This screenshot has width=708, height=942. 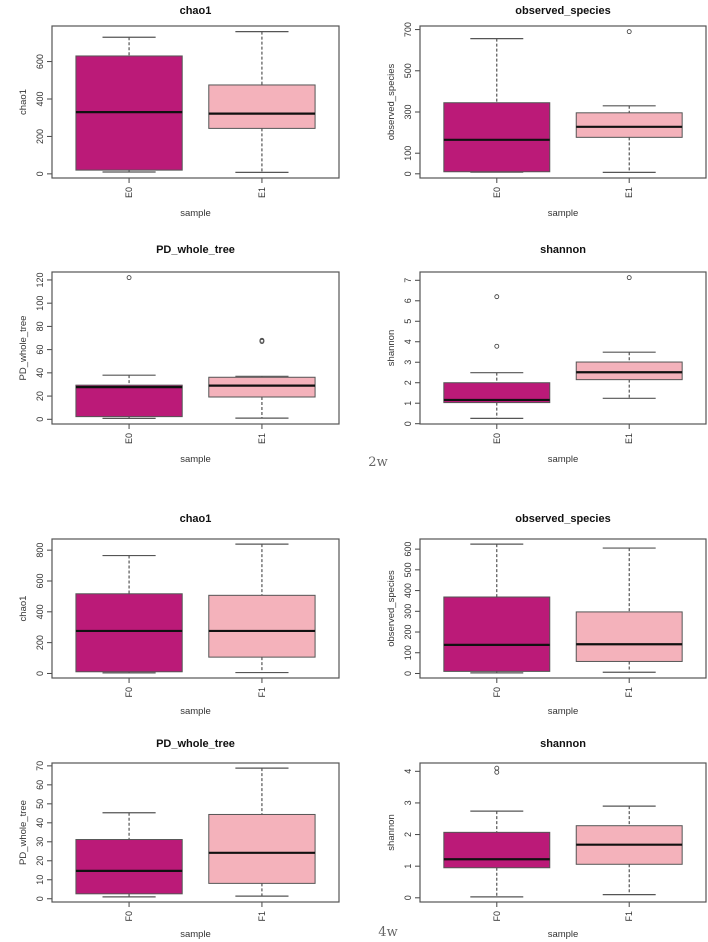 I want to click on y-axis-label: PD_whole_tree, so click(x=23, y=348).